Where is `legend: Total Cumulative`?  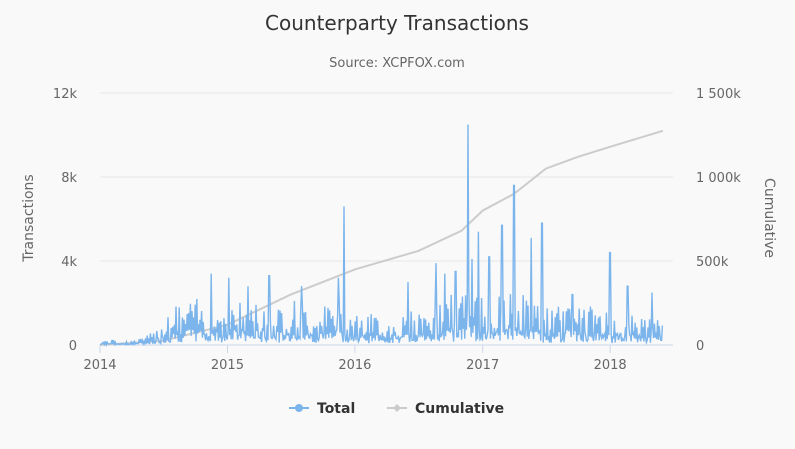 legend: Total Cumulative is located at coordinates (396, 409).